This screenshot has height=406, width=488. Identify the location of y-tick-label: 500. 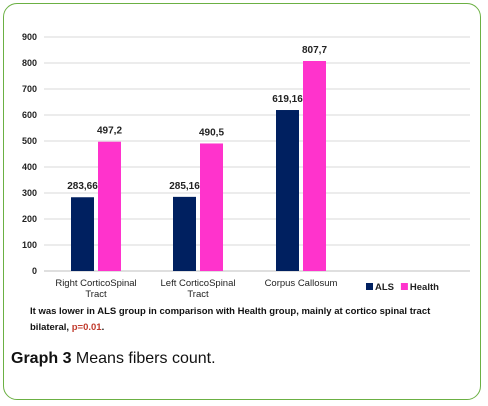
(29, 141).